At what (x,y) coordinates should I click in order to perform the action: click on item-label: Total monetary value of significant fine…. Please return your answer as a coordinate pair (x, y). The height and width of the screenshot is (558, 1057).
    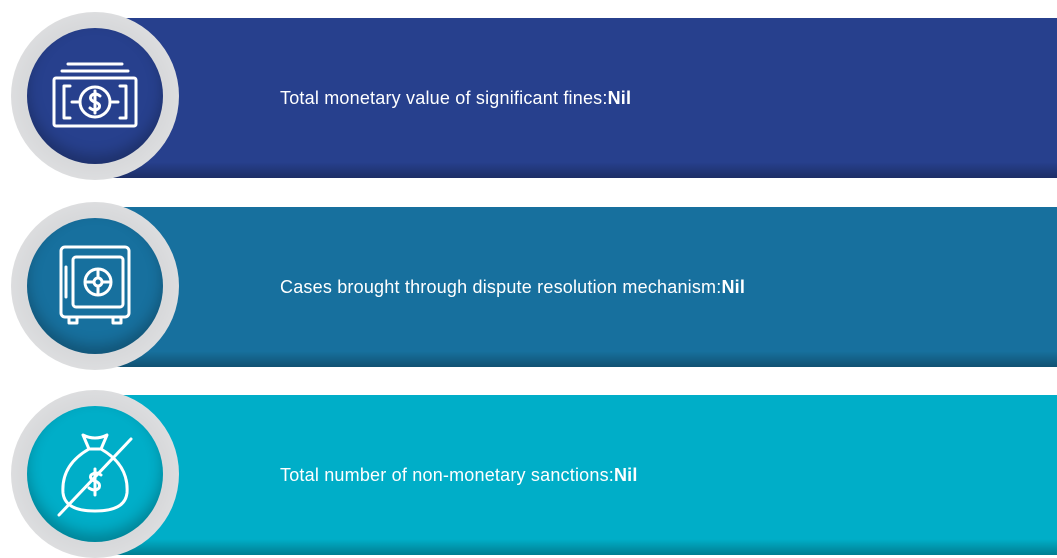
    Looking at the image, I should click on (444, 97).